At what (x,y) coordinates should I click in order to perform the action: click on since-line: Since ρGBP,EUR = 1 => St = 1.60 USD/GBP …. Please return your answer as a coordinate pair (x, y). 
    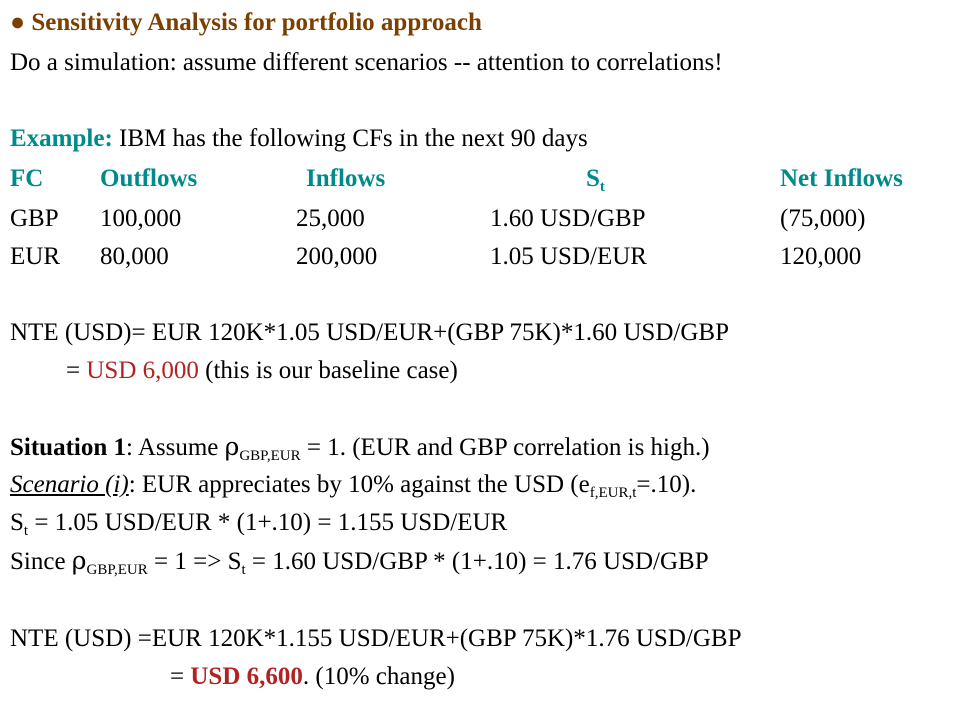
    Looking at the image, I should click on (359, 562).